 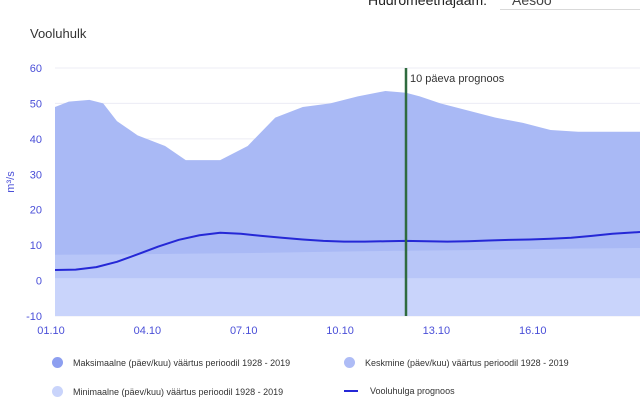 What do you see at coordinates (244, 331) in the screenshot?
I see `x-tick-label: 07.10` at bounding box center [244, 331].